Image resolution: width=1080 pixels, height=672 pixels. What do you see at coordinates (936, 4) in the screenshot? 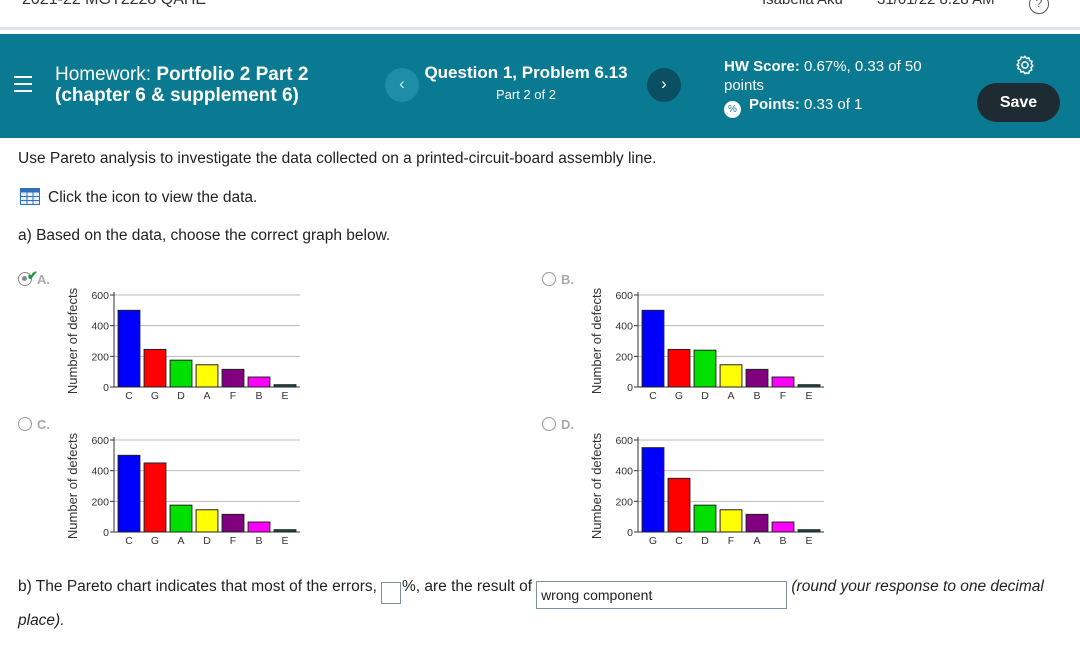
I see `datetime: 31/01/22 8:28 AM` at bounding box center [936, 4].